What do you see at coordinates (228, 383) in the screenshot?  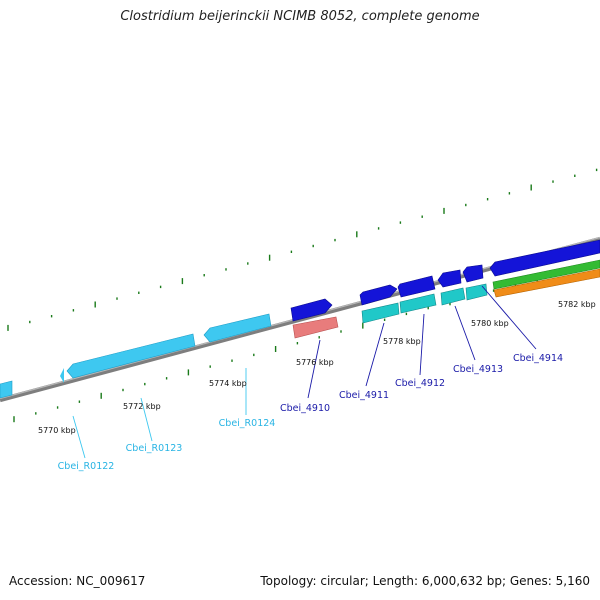 I see `kbp-label: 5774 kbp` at bounding box center [228, 383].